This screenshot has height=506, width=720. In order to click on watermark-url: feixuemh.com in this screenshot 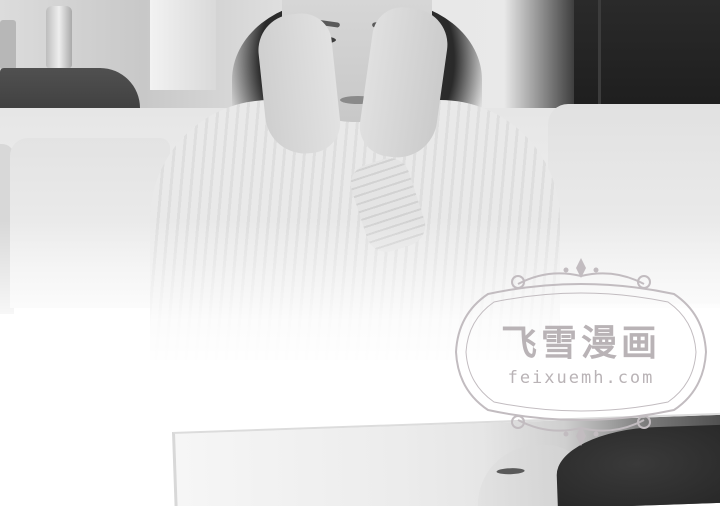, I will do `click(581, 378)`.